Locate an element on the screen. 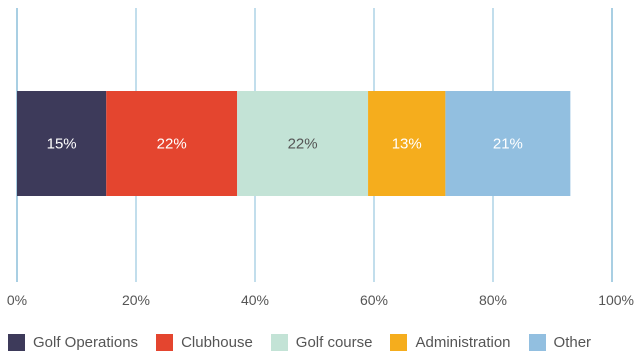  legend-label-other: Other is located at coordinates (572, 342).